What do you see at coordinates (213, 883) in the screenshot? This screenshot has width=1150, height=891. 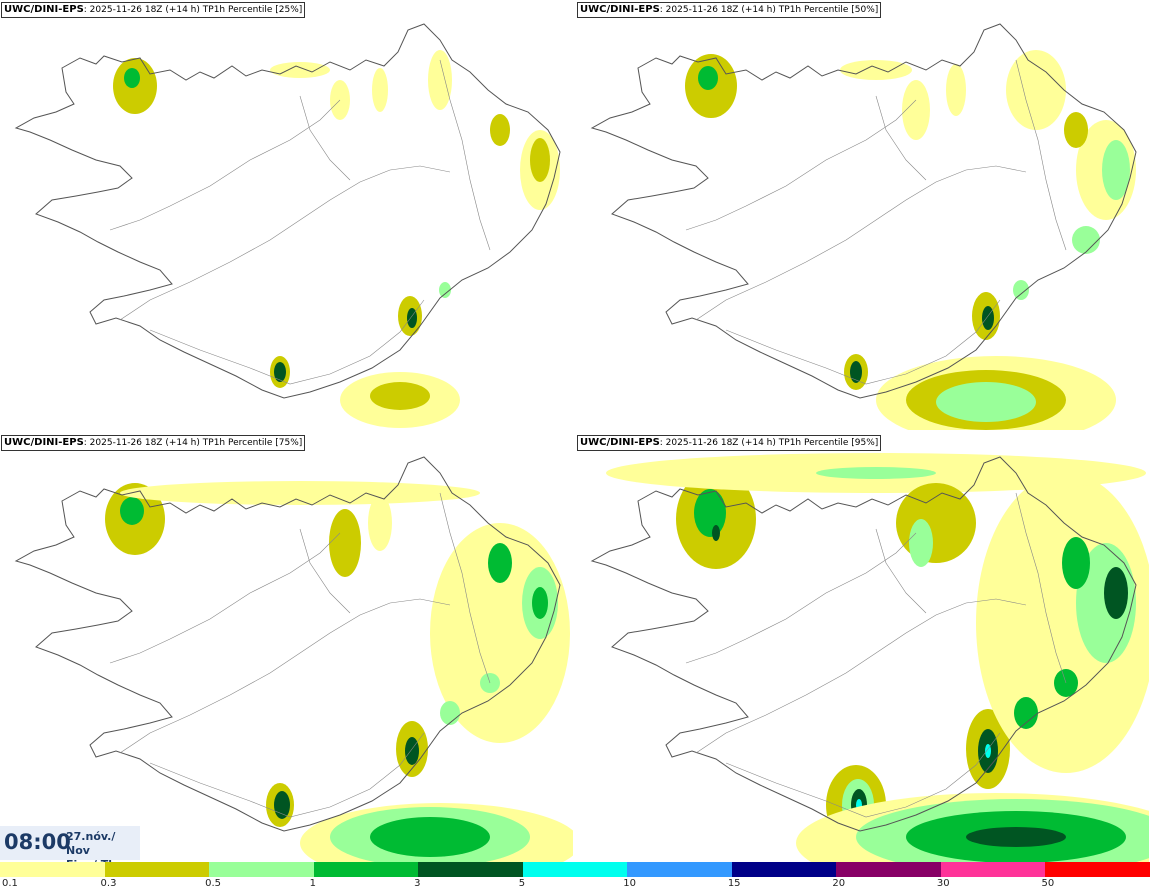 I see `colorbar-tick-label: 0.5` at bounding box center [213, 883].